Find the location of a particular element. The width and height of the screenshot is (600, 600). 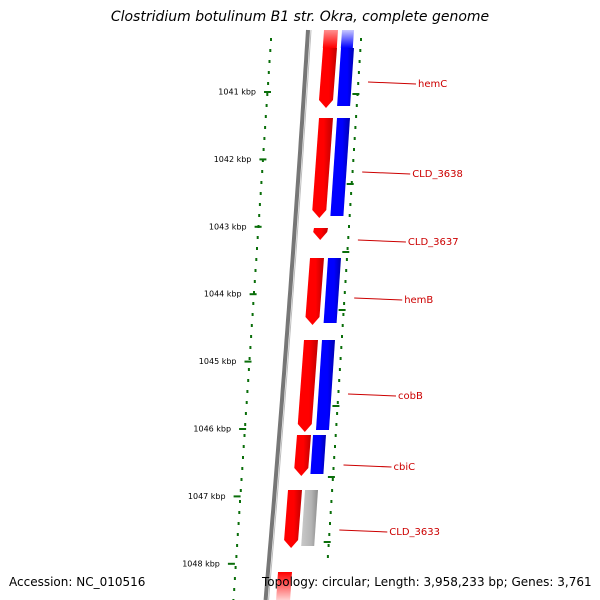

right-dot-track is located at coordinates (344, 298).